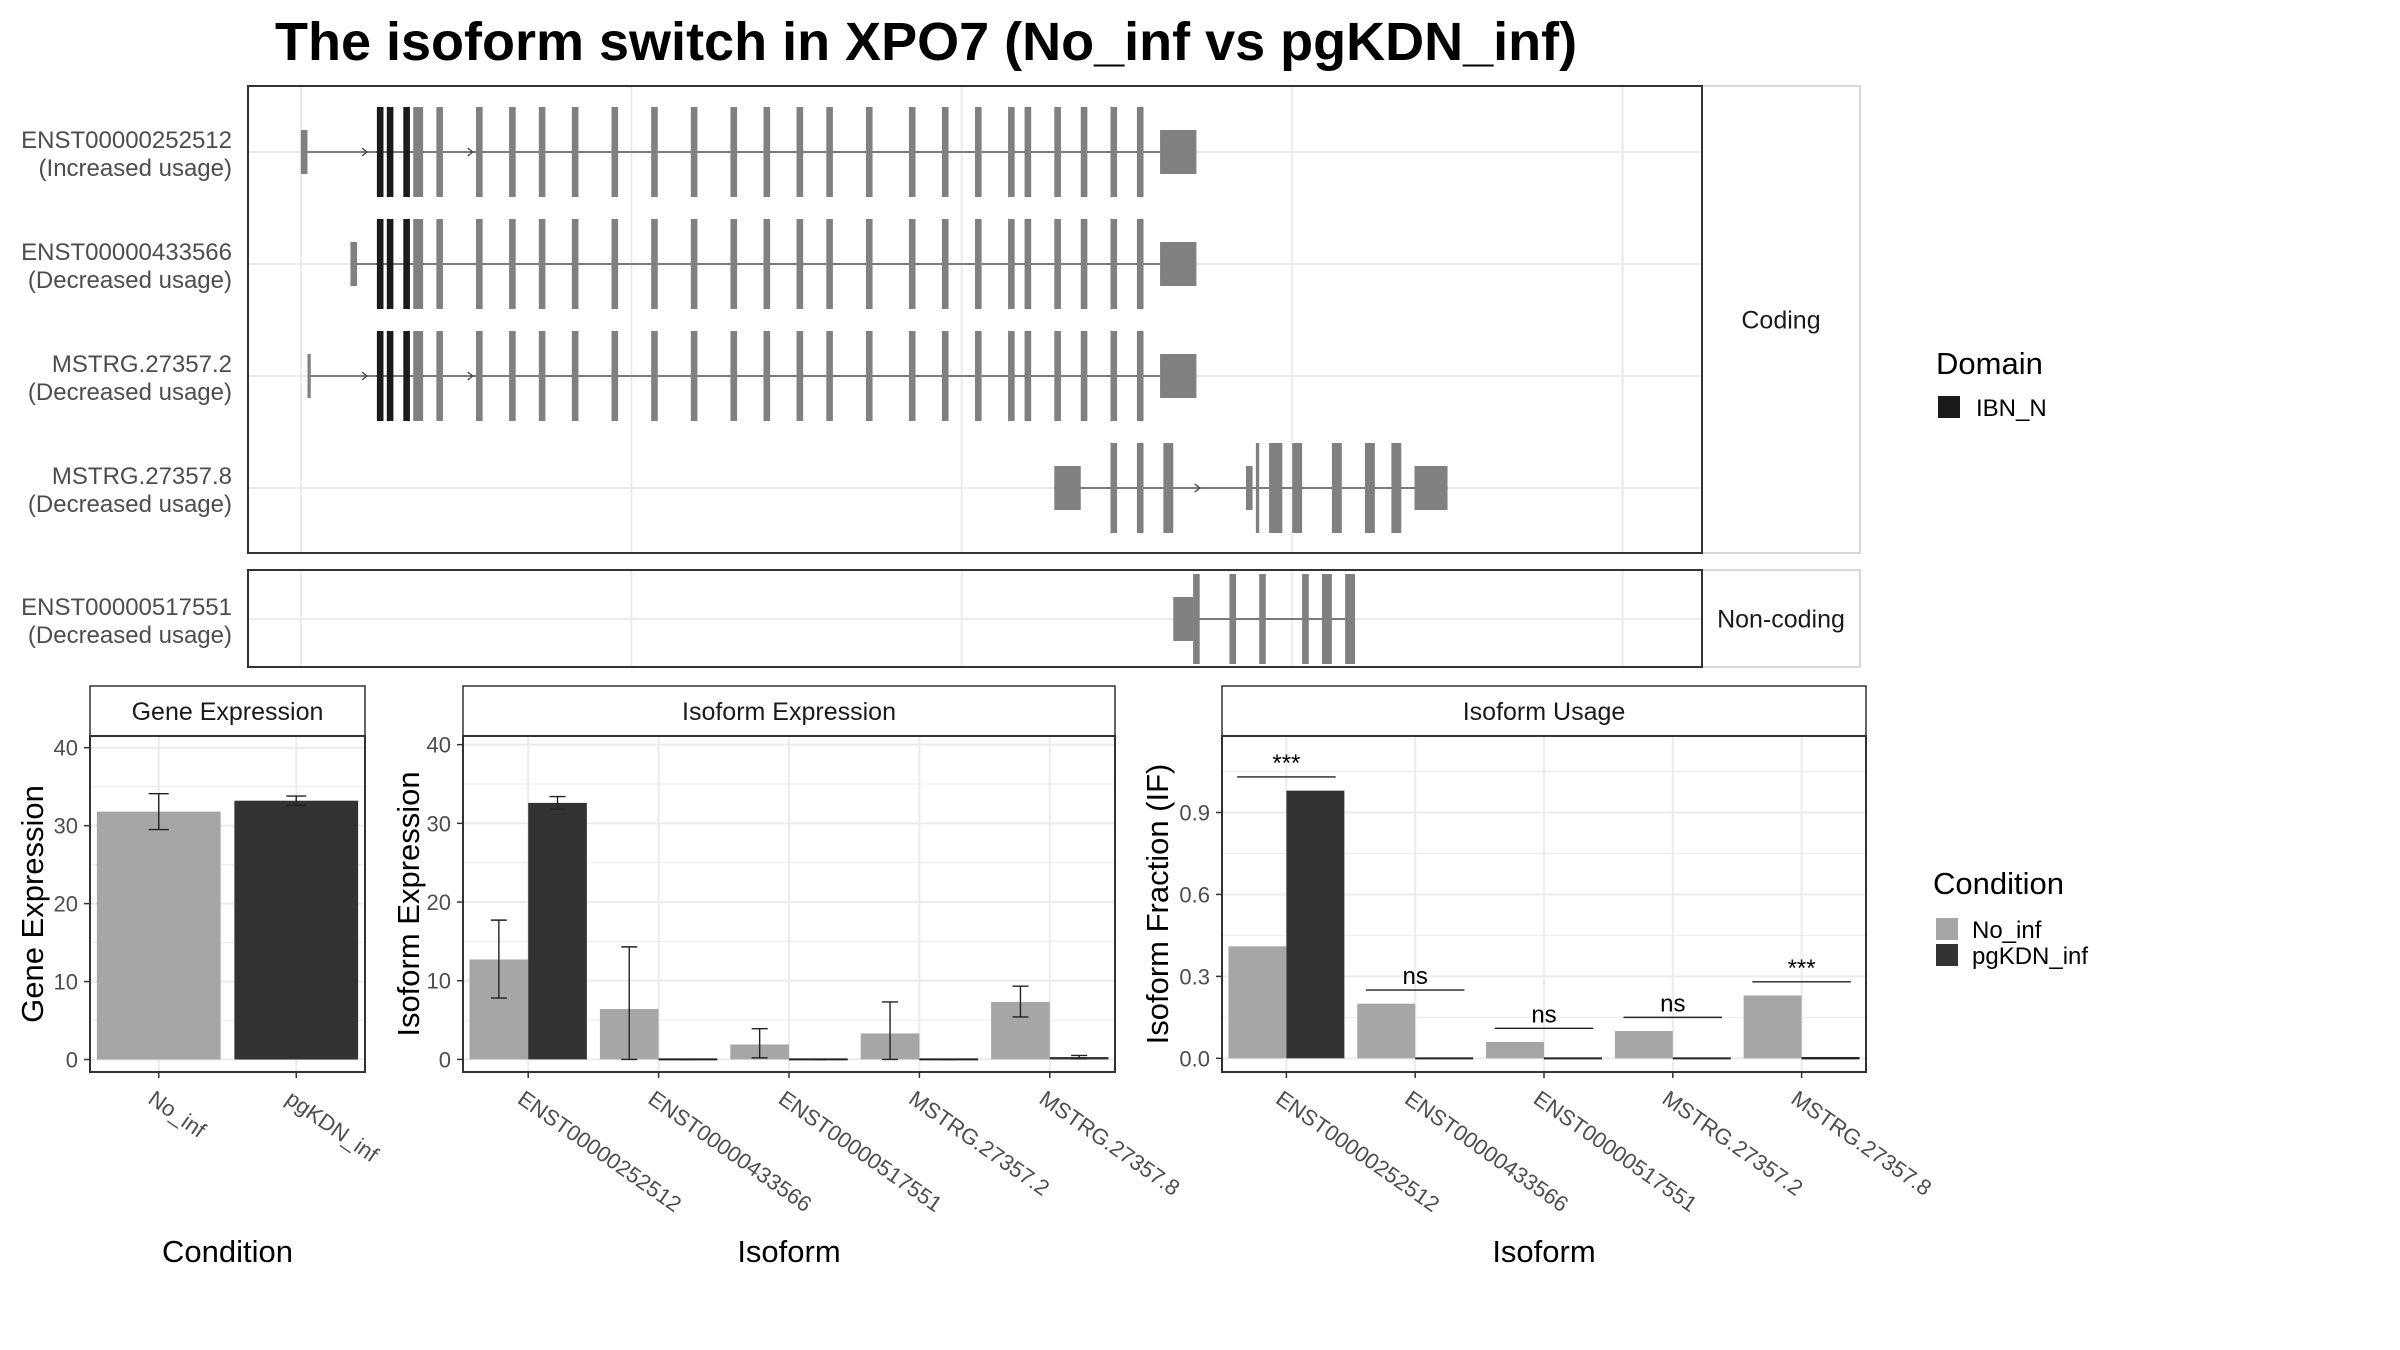 This screenshot has height=1350, width=2400. What do you see at coordinates (2030, 956) in the screenshot?
I see `condition-legend-label: pgKDN_inf` at bounding box center [2030, 956].